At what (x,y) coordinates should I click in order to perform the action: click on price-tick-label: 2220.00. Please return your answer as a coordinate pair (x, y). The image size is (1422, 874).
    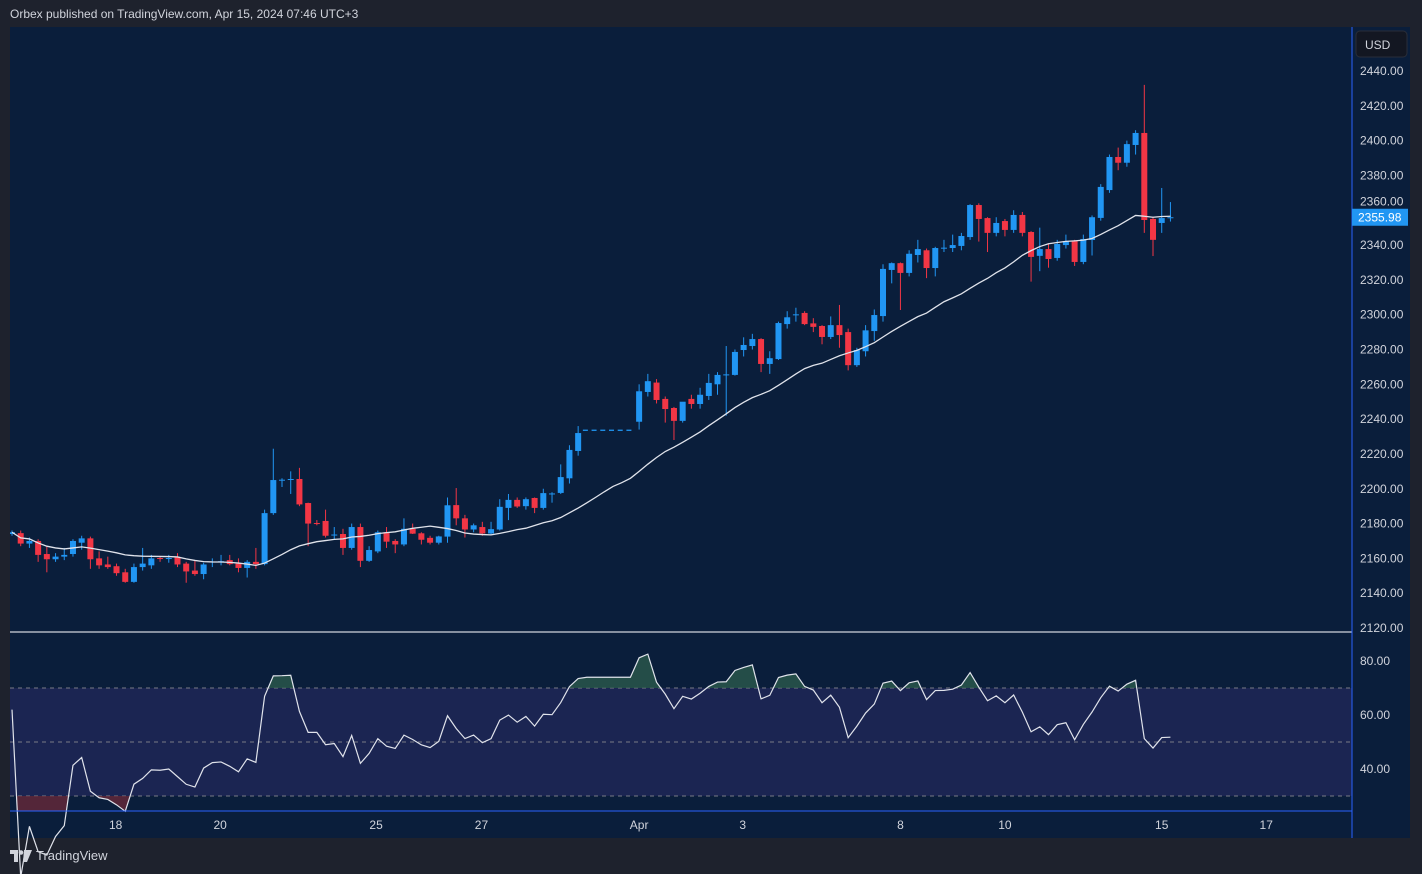
    Looking at the image, I should click on (1382, 454).